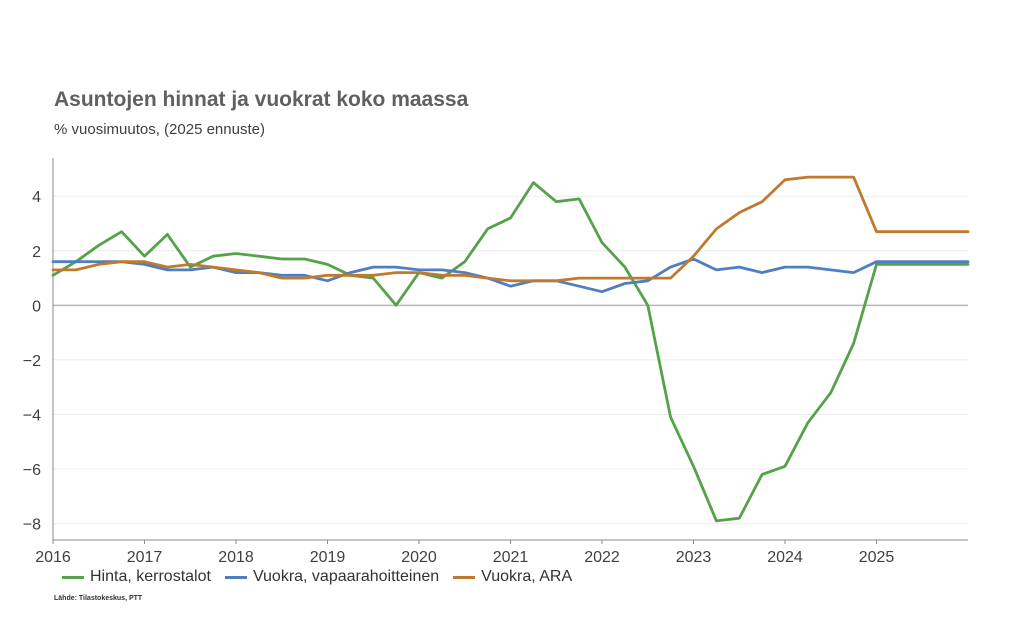 The image size is (1024, 636). Describe the element at coordinates (877, 557) in the screenshot. I see `x-tick-label: 2025` at that location.